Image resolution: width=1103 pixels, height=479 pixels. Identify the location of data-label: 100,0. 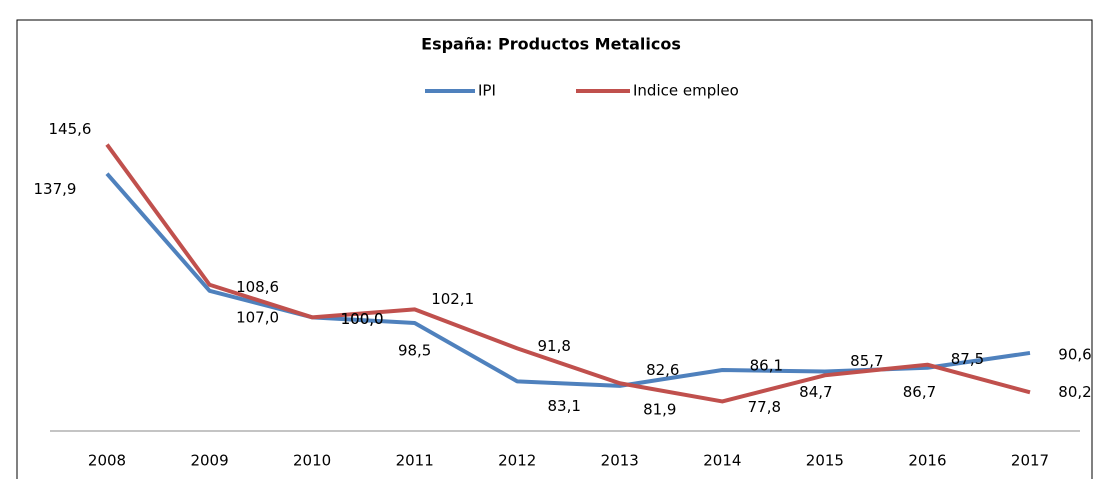
(362, 319).